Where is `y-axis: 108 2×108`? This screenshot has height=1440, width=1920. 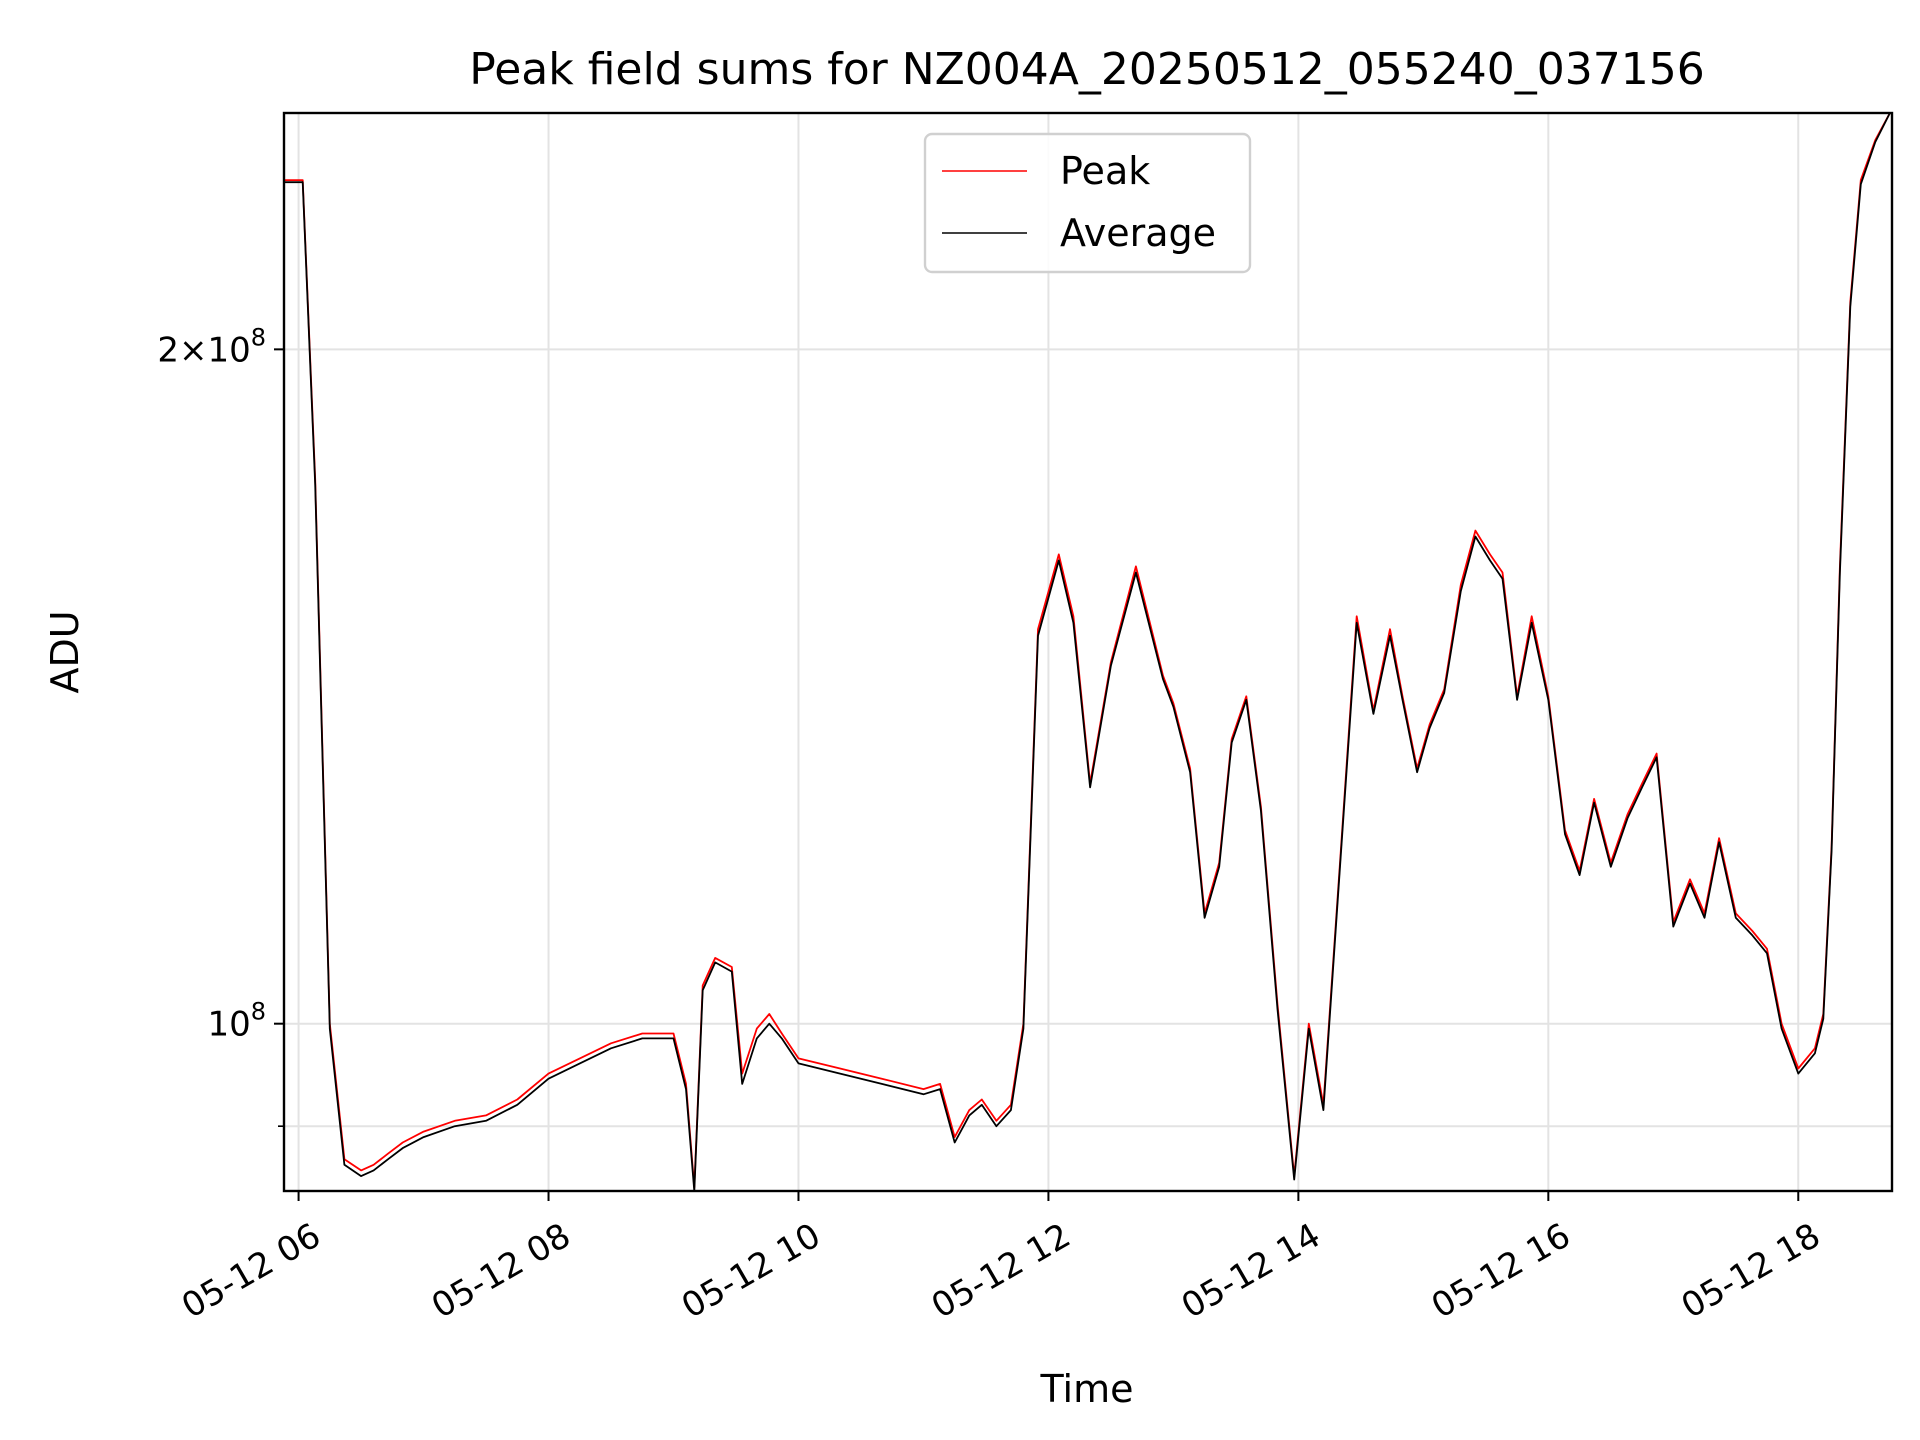 y-axis: 108 2×108 is located at coordinates (220, 725).